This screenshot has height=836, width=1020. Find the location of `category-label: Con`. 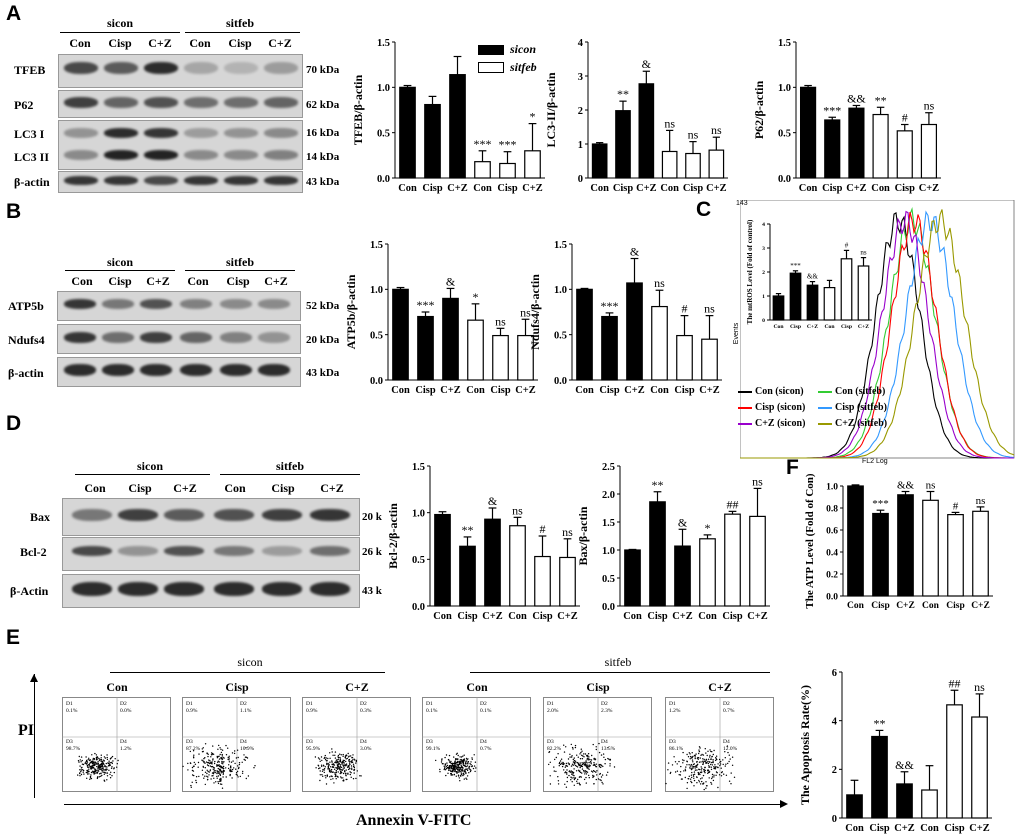

category-label: Con is located at coordinates (599, 188).